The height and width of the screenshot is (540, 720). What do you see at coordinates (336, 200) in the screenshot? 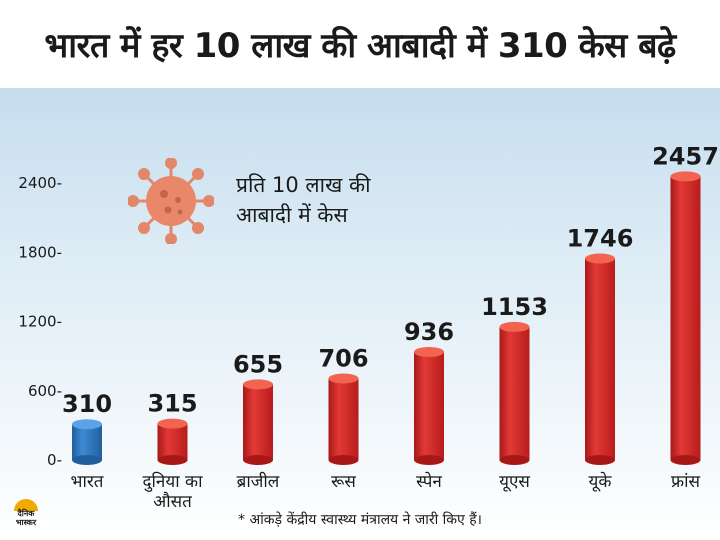
I see `legend-text: प्रति 10 लाख की आबादी में केस` at bounding box center [336, 200].